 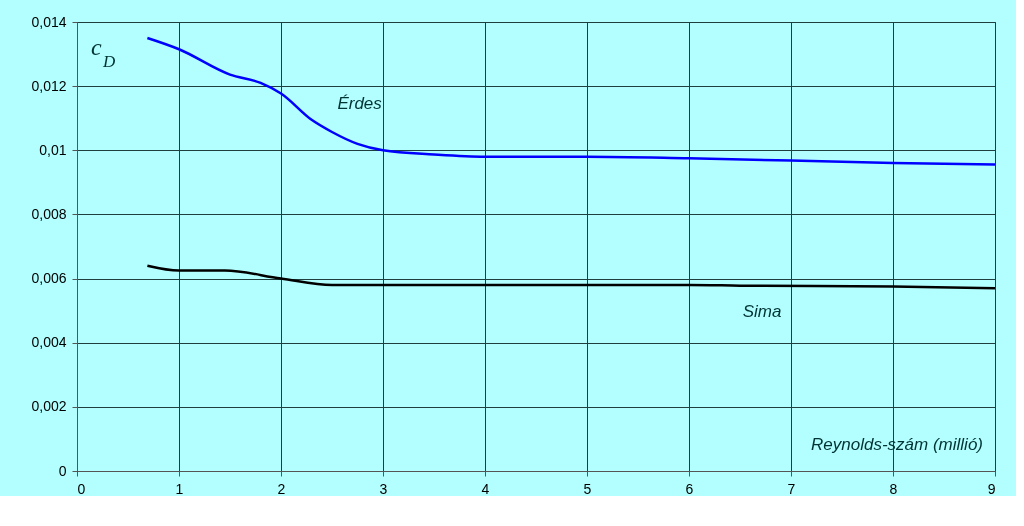 I want to click on y-tick-label: 0,012, so click(x=49, y=85).